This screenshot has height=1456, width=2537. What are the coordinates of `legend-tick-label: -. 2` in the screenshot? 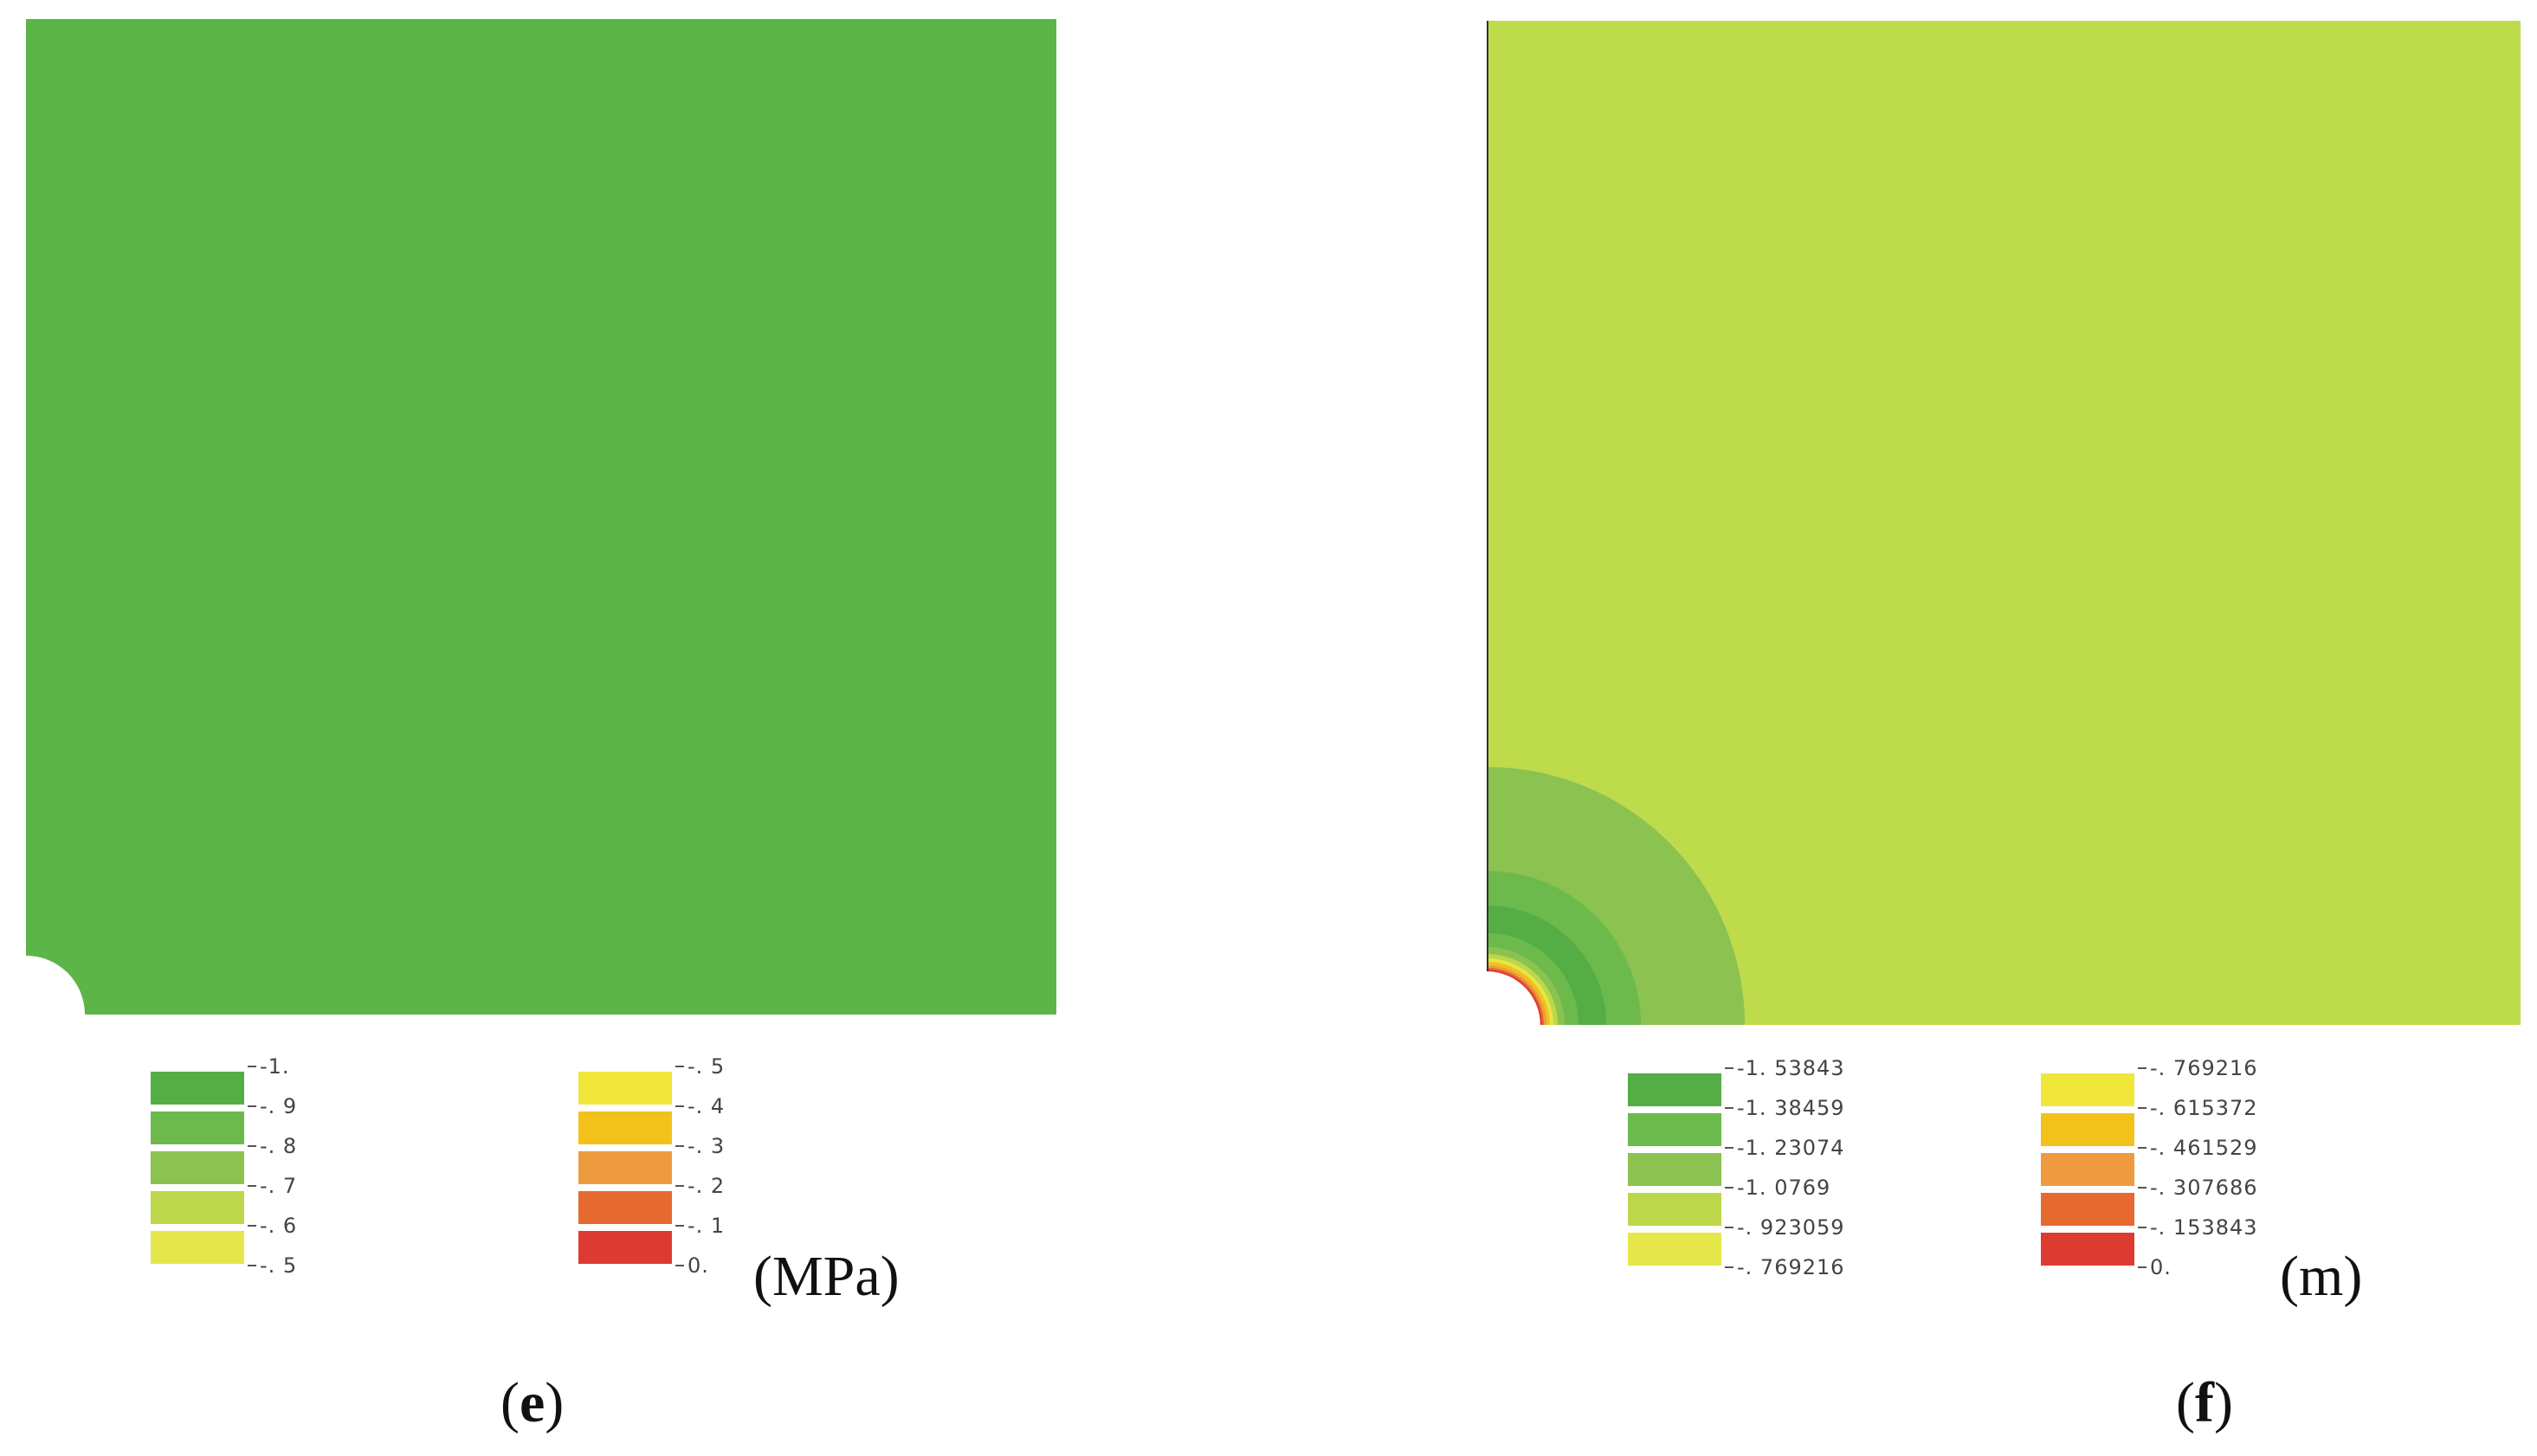 It's located at (700, 1186).